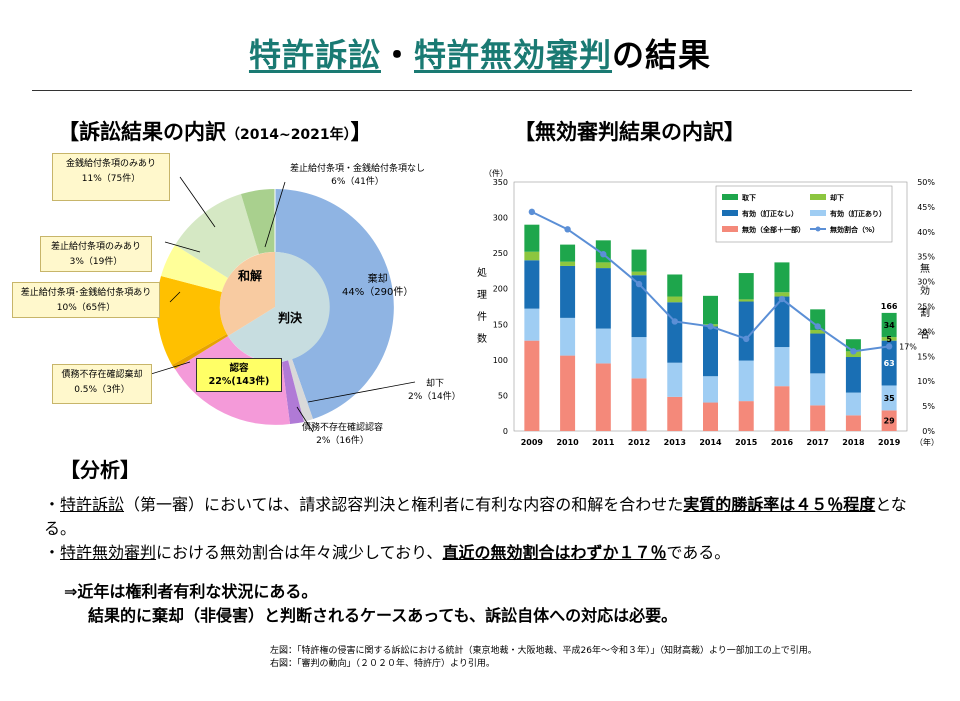 The height and width of the screenshot is (701, 960). Describe the element at coordinates (782, 442) in the screenshot. I see `x-tick-label: 2016` at that location.